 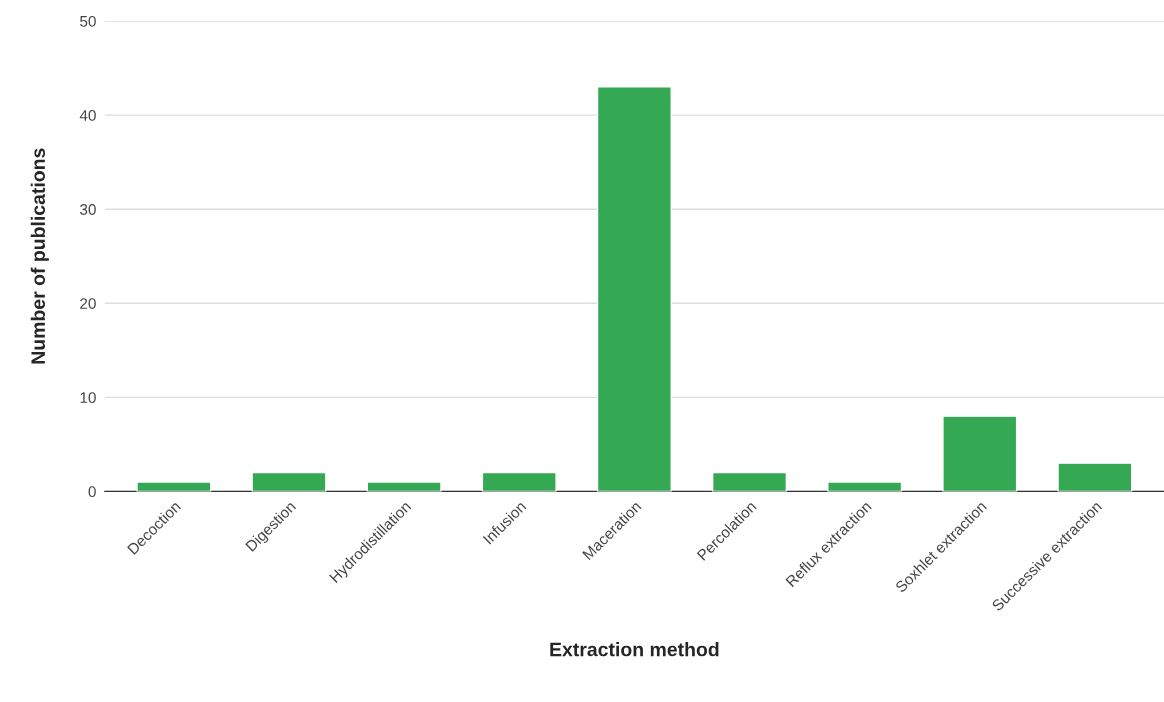 I want to click on y-tick-label: 30, so click(x=88, y=209).